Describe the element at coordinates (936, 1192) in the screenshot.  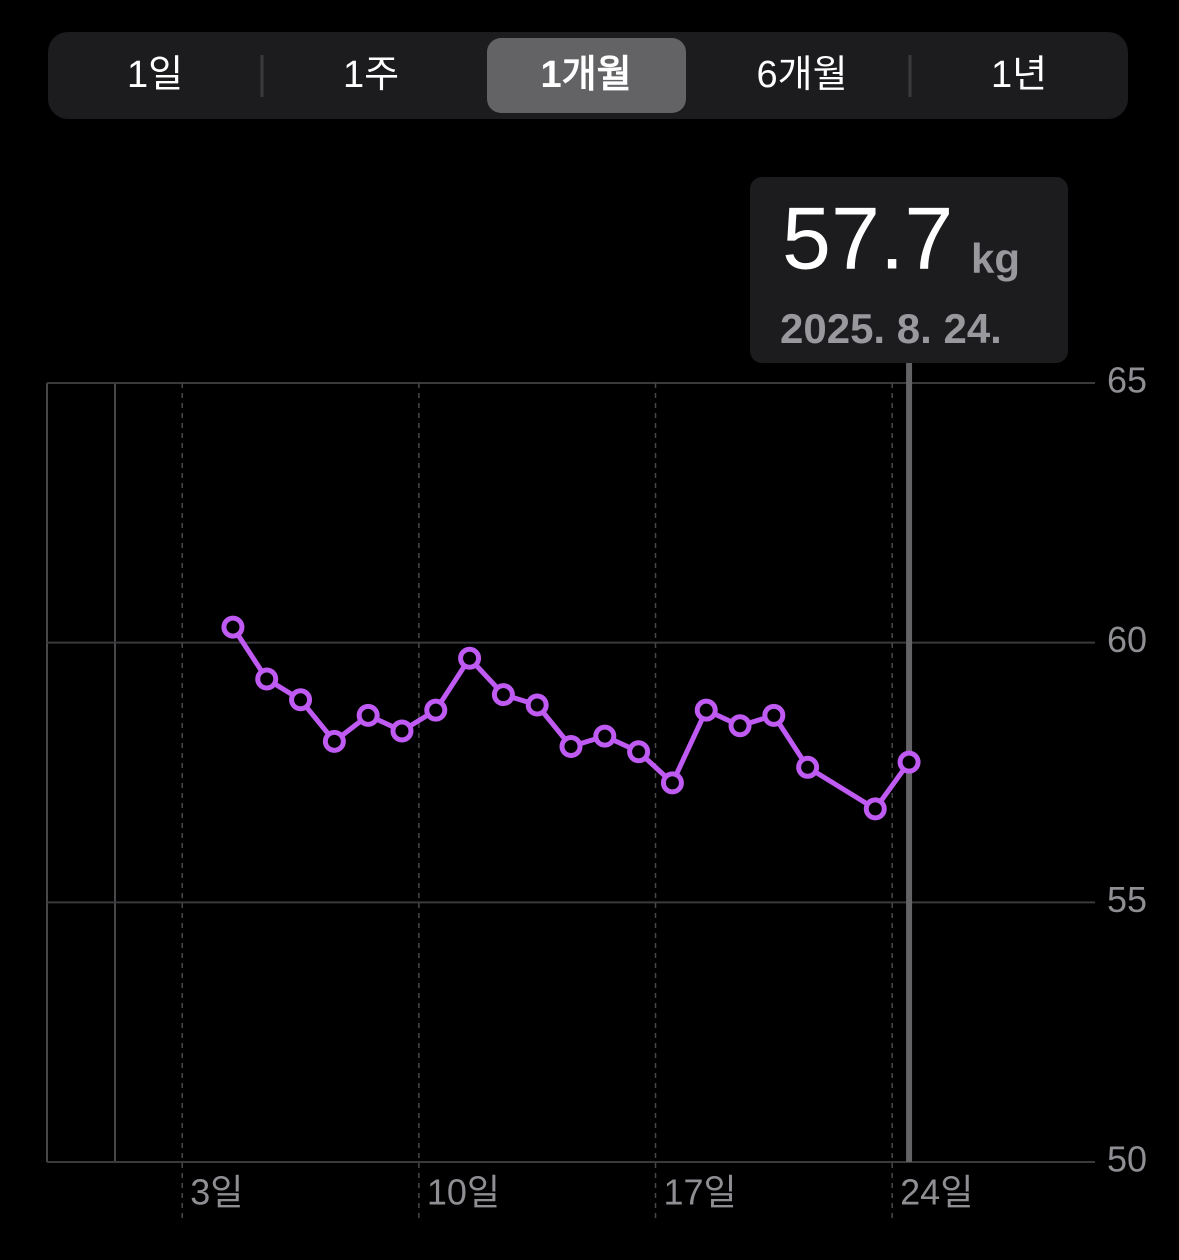
I see `x-tick-label: 24일` at that location.